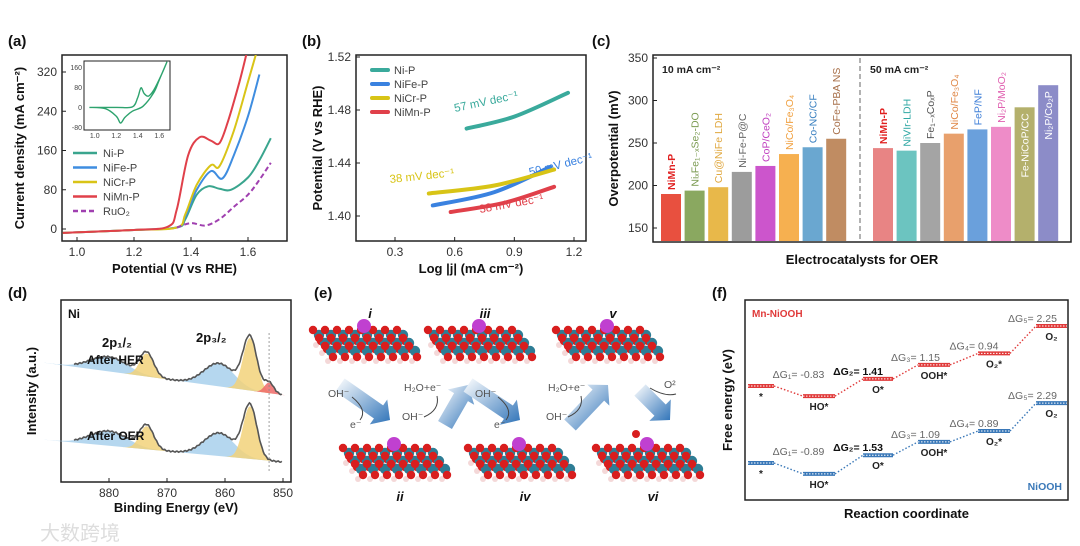 This screenshot has height=546, width=1080. I want to click on panel-label-c: (c), so click(601, 41).